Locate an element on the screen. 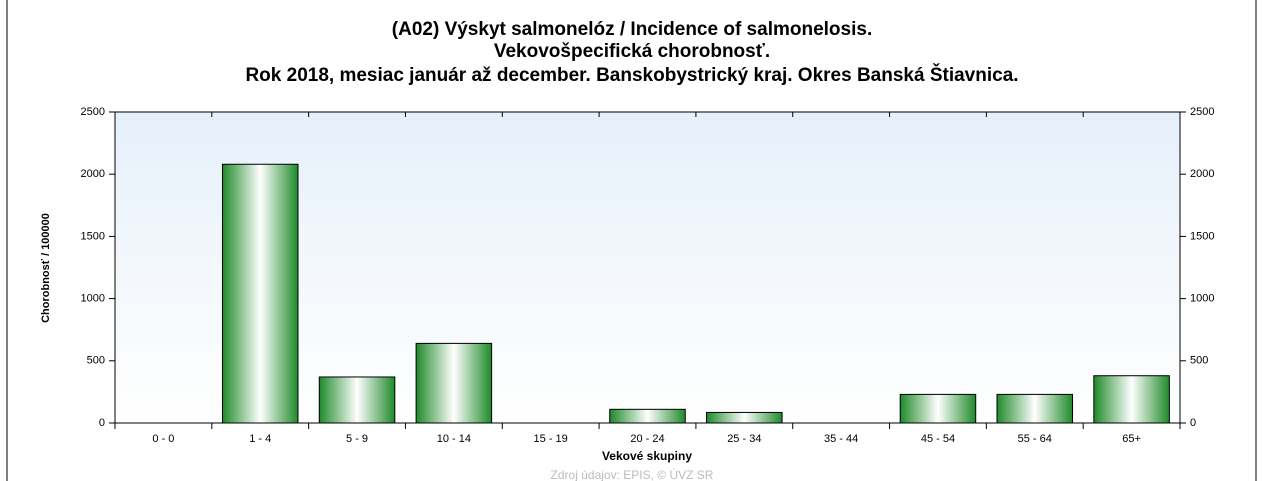  x-tick-label: 45 - 54 is located at coordinates (938, 439).